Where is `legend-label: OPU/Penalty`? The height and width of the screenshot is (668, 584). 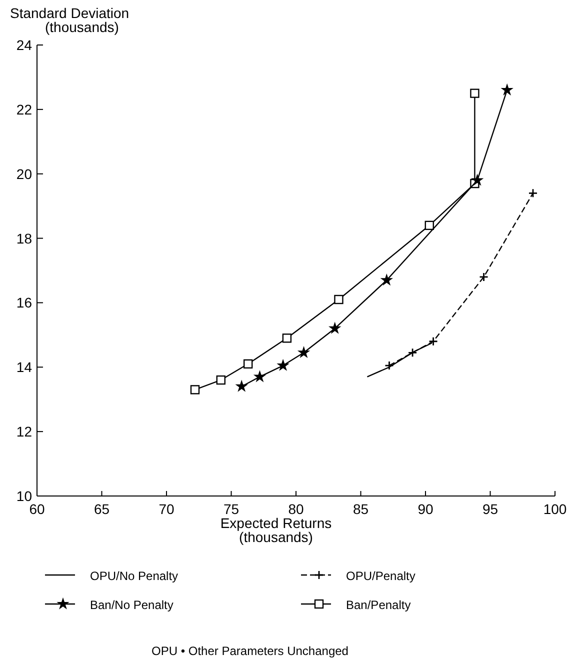 legend-label: OPU/Penalty is located at coordinates (381, 576).